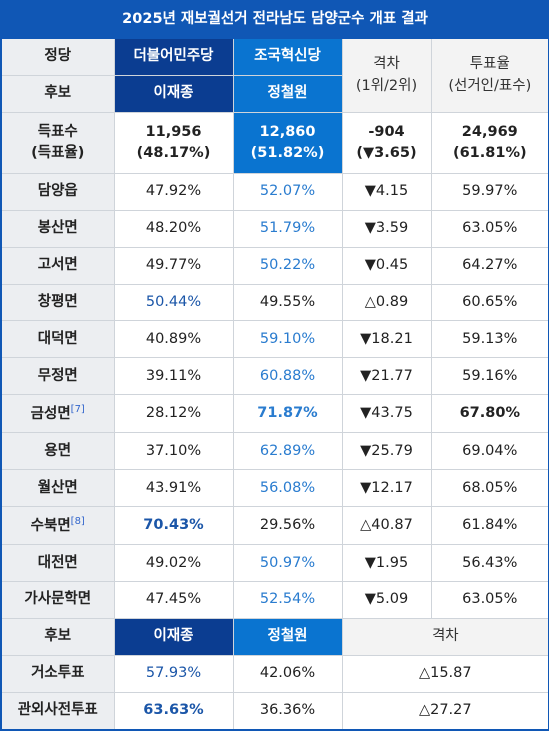  What do you see at coordinates (287, 488) in the screenshot?
I see `cell: 56.08%` at bounding box center [287, 488].